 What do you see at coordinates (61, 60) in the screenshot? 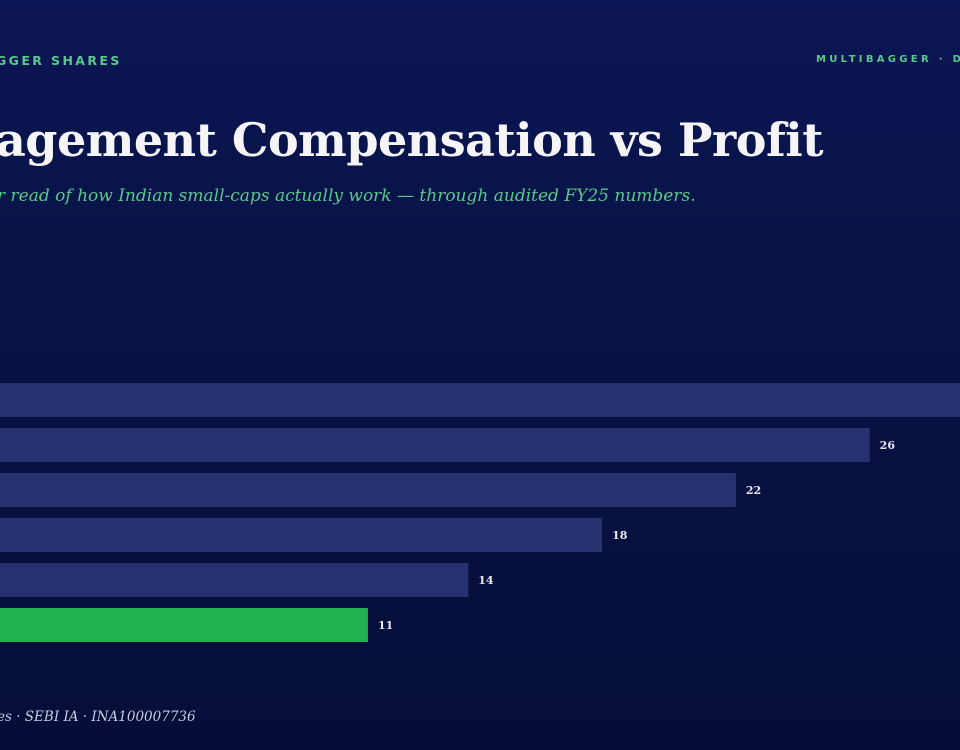
I see `brand-label: GGER SHARES` at bounding box center [61, 60].